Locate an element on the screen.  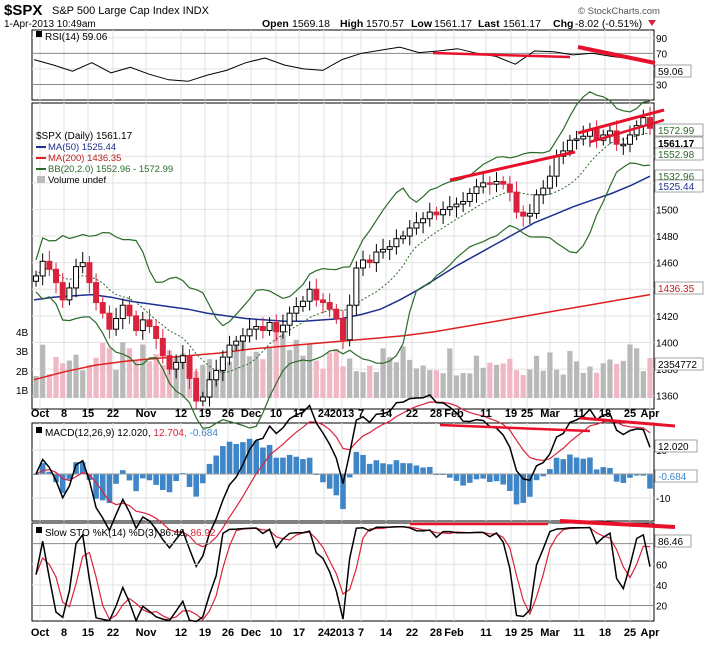
x-label: 10 is located at coordinates (276, 633).